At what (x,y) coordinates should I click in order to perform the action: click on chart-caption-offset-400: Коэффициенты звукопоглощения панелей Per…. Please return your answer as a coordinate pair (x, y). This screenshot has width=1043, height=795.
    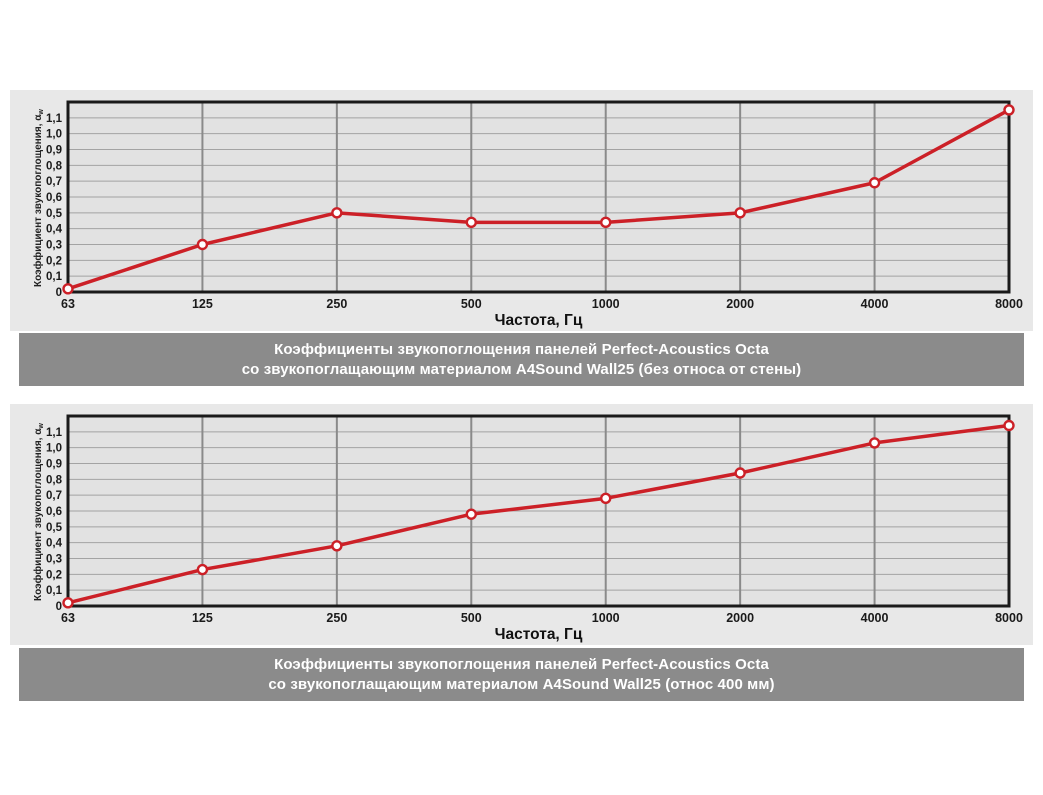
    Looking at the image, I should click on (521, 674).